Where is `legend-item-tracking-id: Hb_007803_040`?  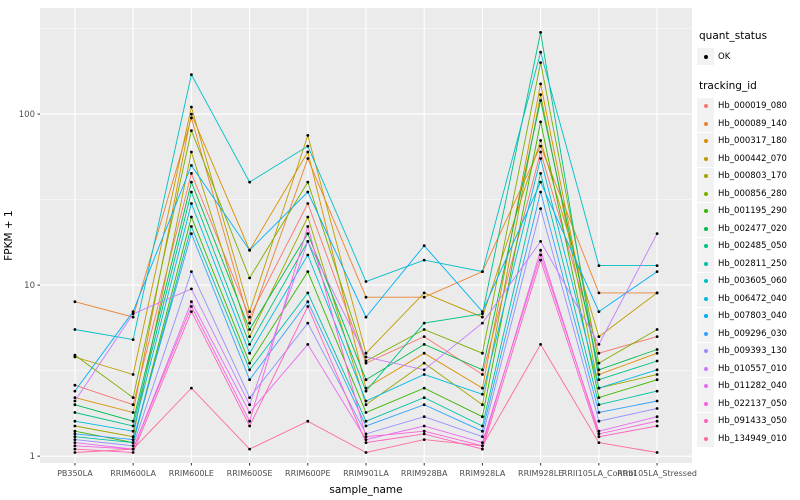
legend-item-tracking-id: Hb_007803_040 is located at coordinates (748, 316).